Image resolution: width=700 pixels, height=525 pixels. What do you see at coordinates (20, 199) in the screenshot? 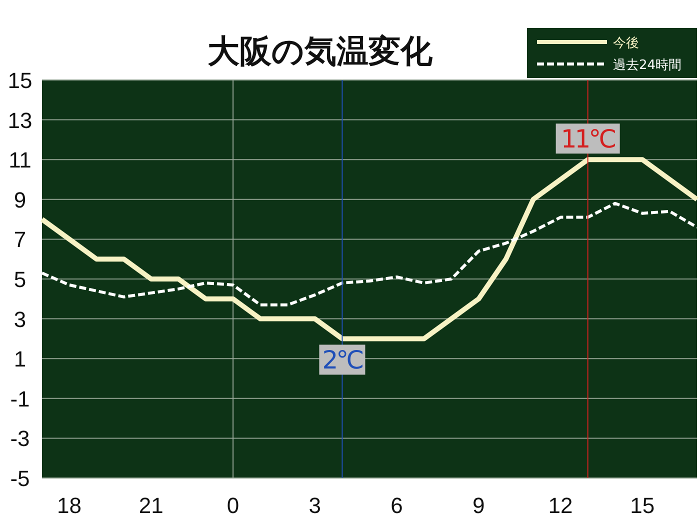
I see `y-tick-label: 9` at bounding box center [20, 199].